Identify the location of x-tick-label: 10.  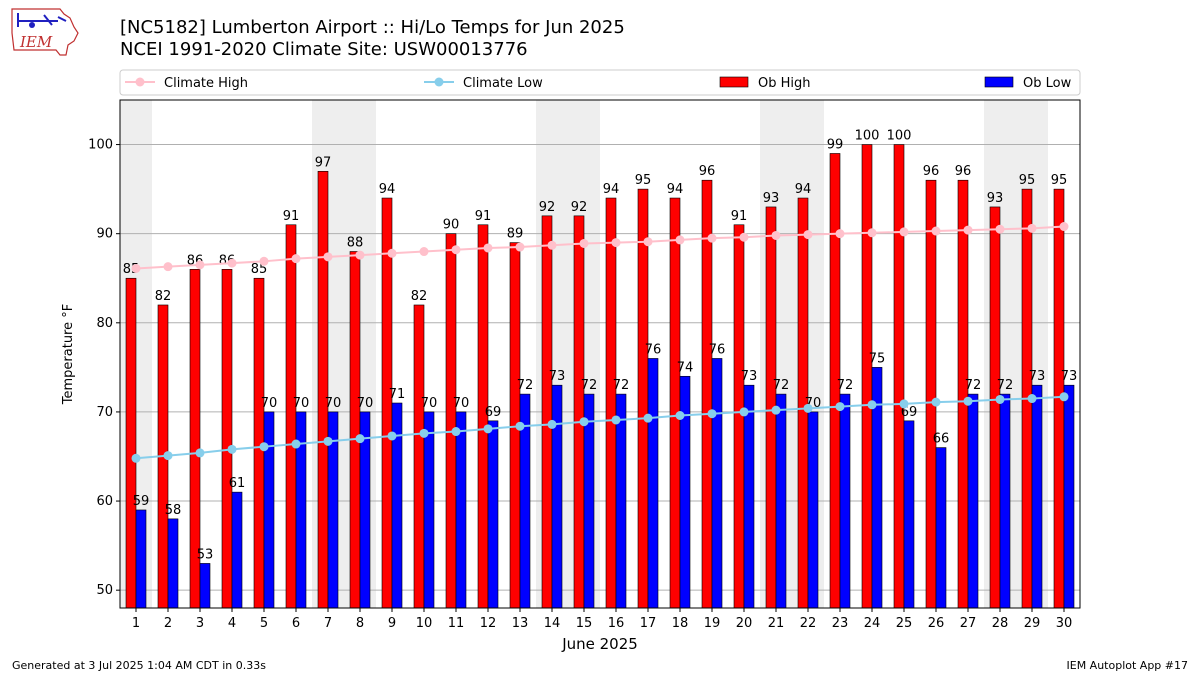
(424, 623).